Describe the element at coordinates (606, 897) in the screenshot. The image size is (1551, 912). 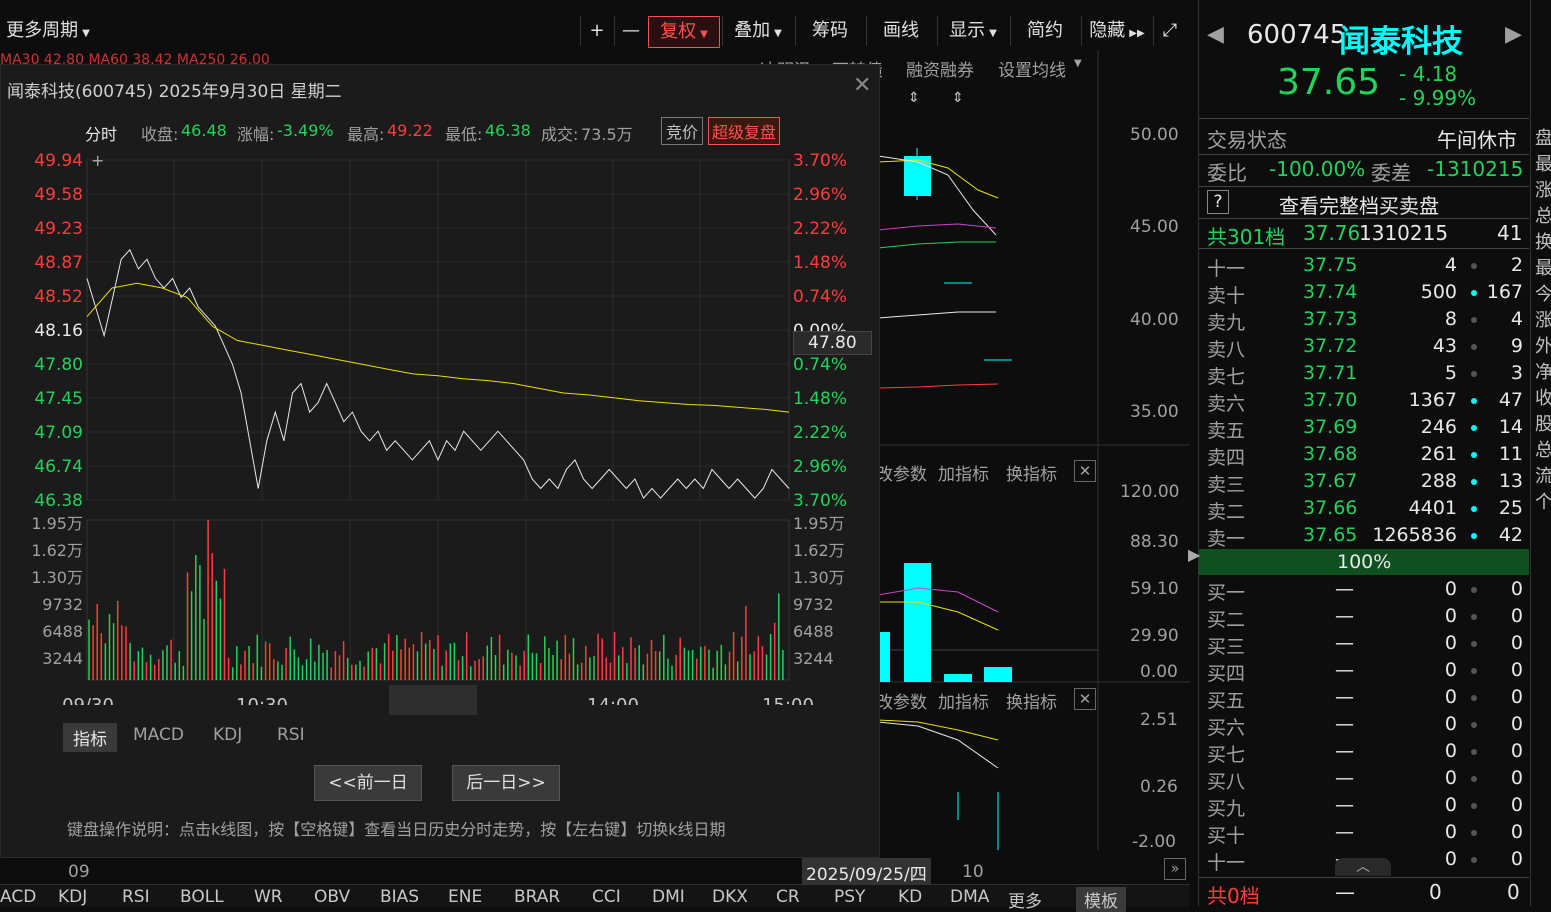
I see `bottom-tab-9: CCI` at that location.